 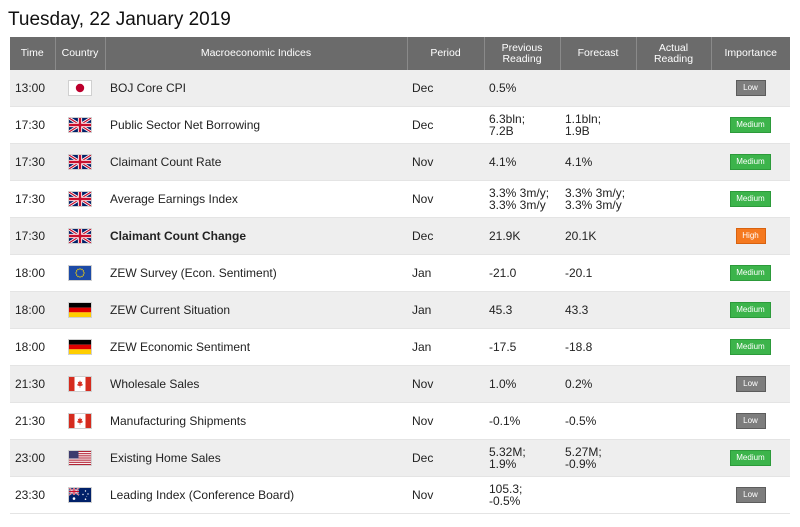 I want to click on forecast-cell: 5.27M; -0.9%, so click(x=598, y=458).